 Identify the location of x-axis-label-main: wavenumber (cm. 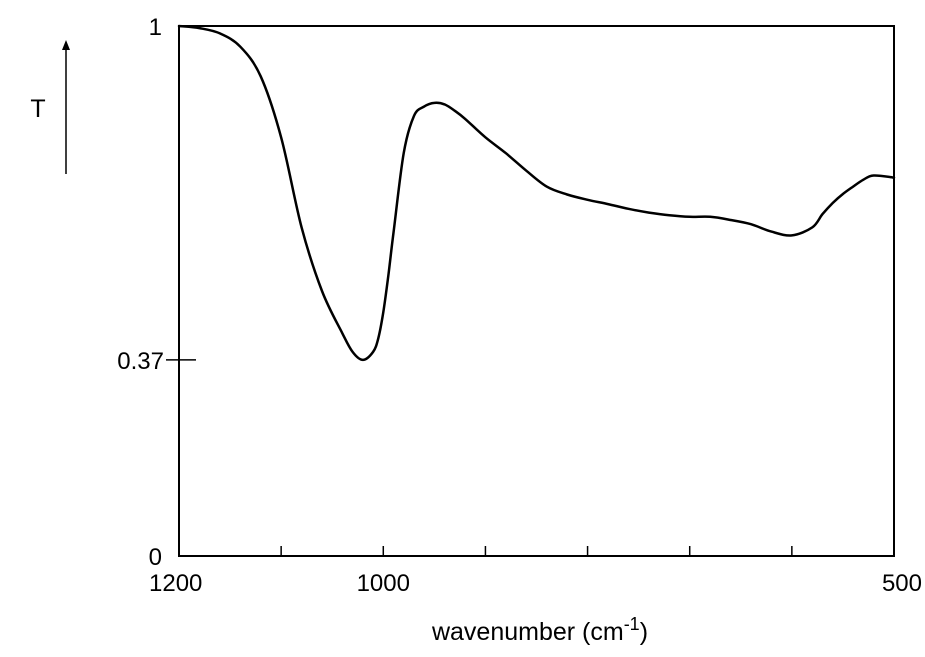
(527, 632).